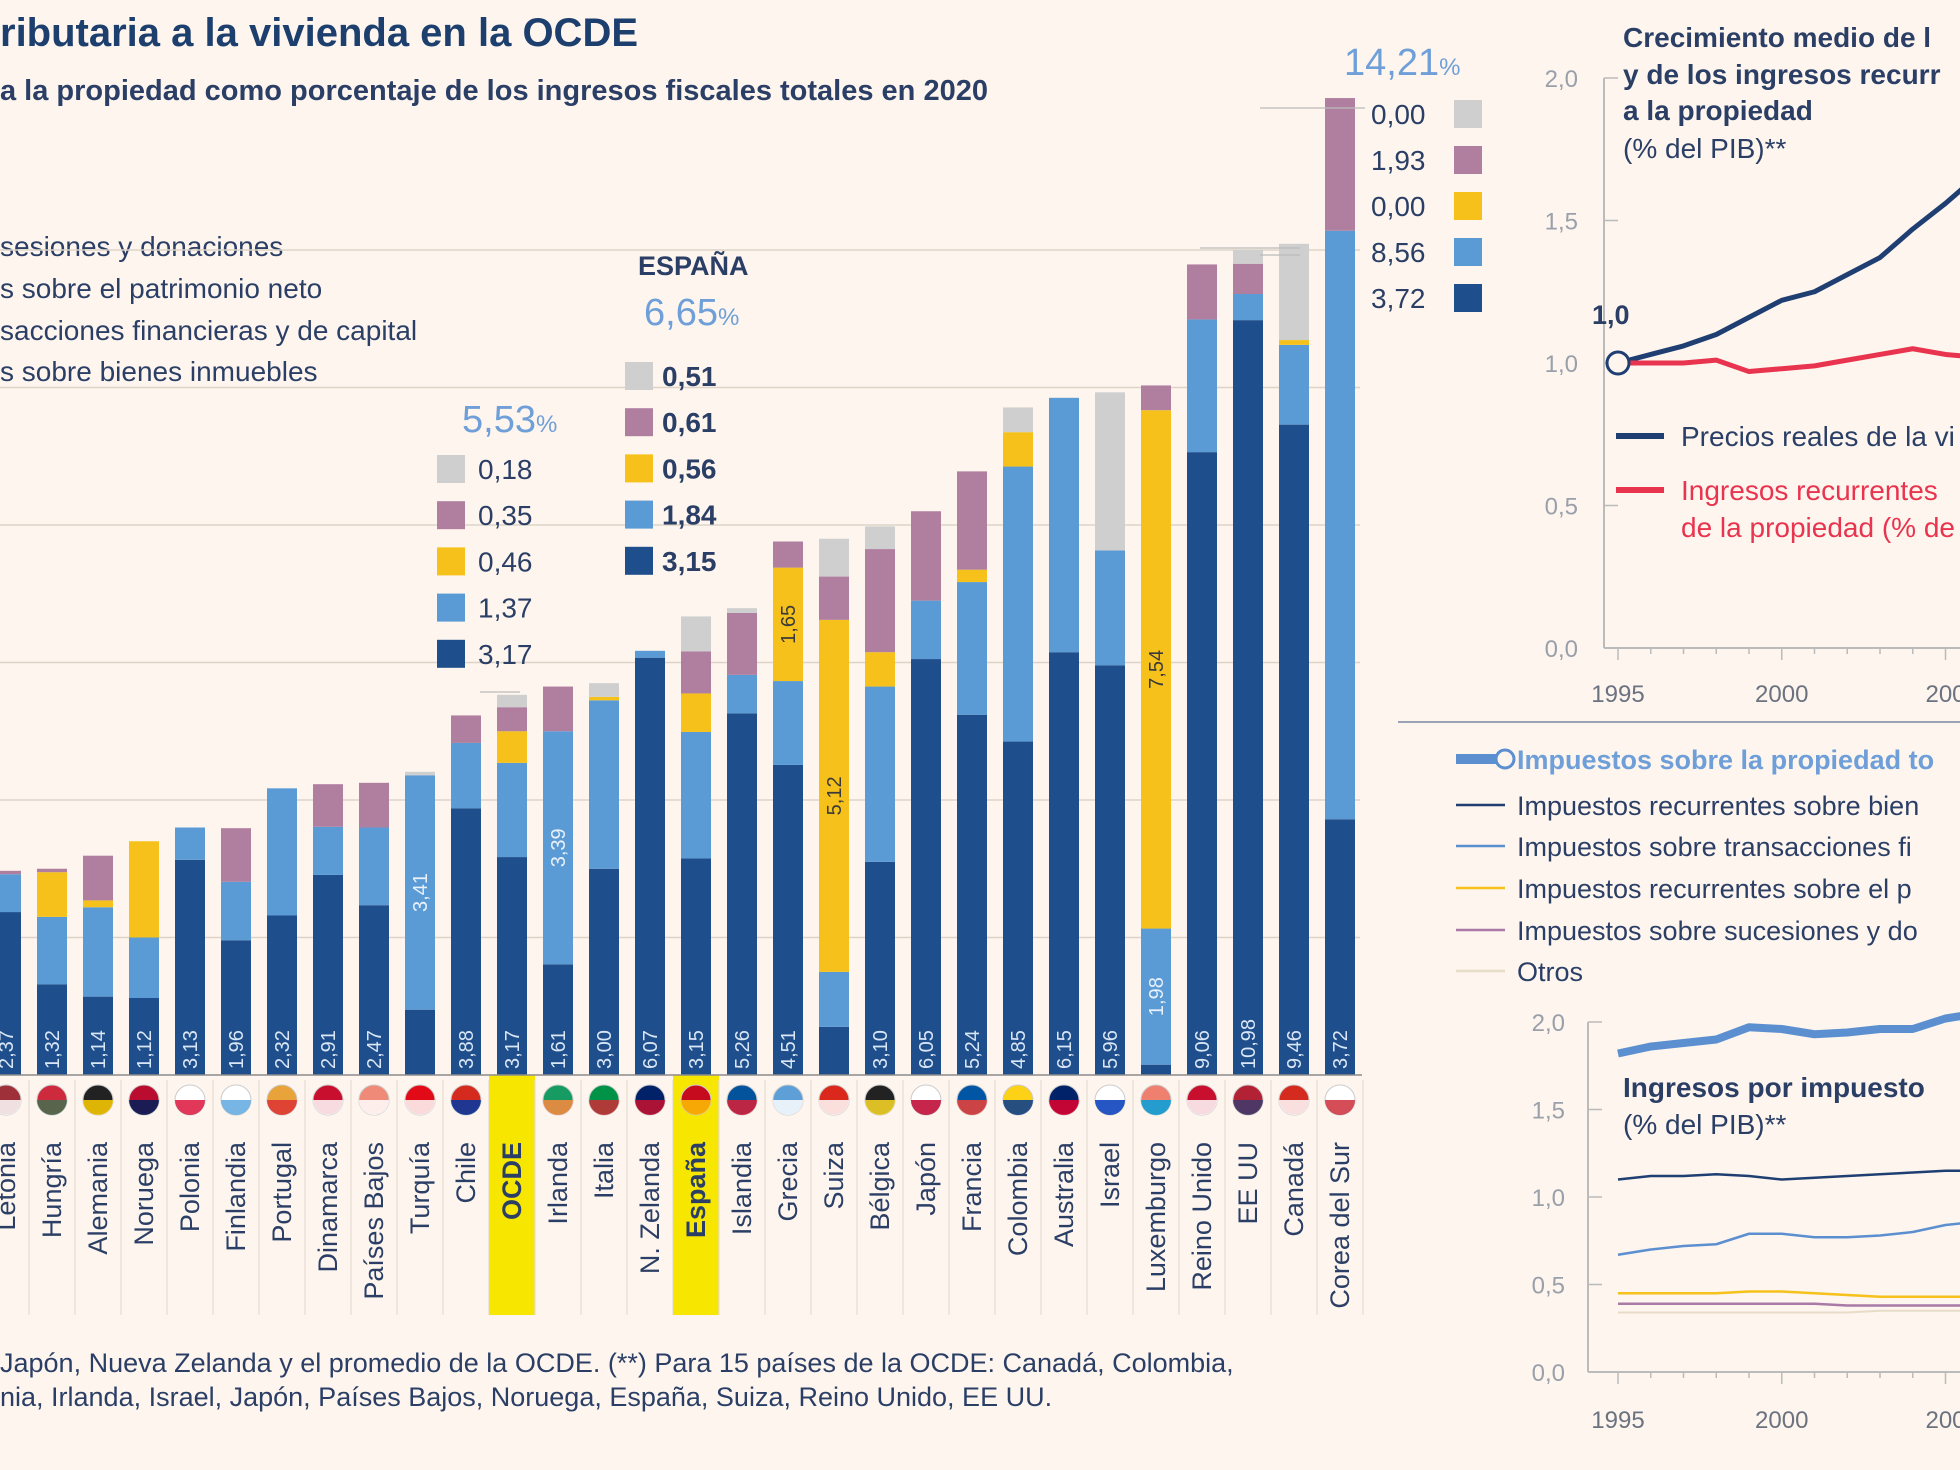 Image resolution: width=1960 pixels, height=1470 pixels. Describe the element at coordinates (834, 1175) in the screenshot. I see `country-label: Suiza` at that location.